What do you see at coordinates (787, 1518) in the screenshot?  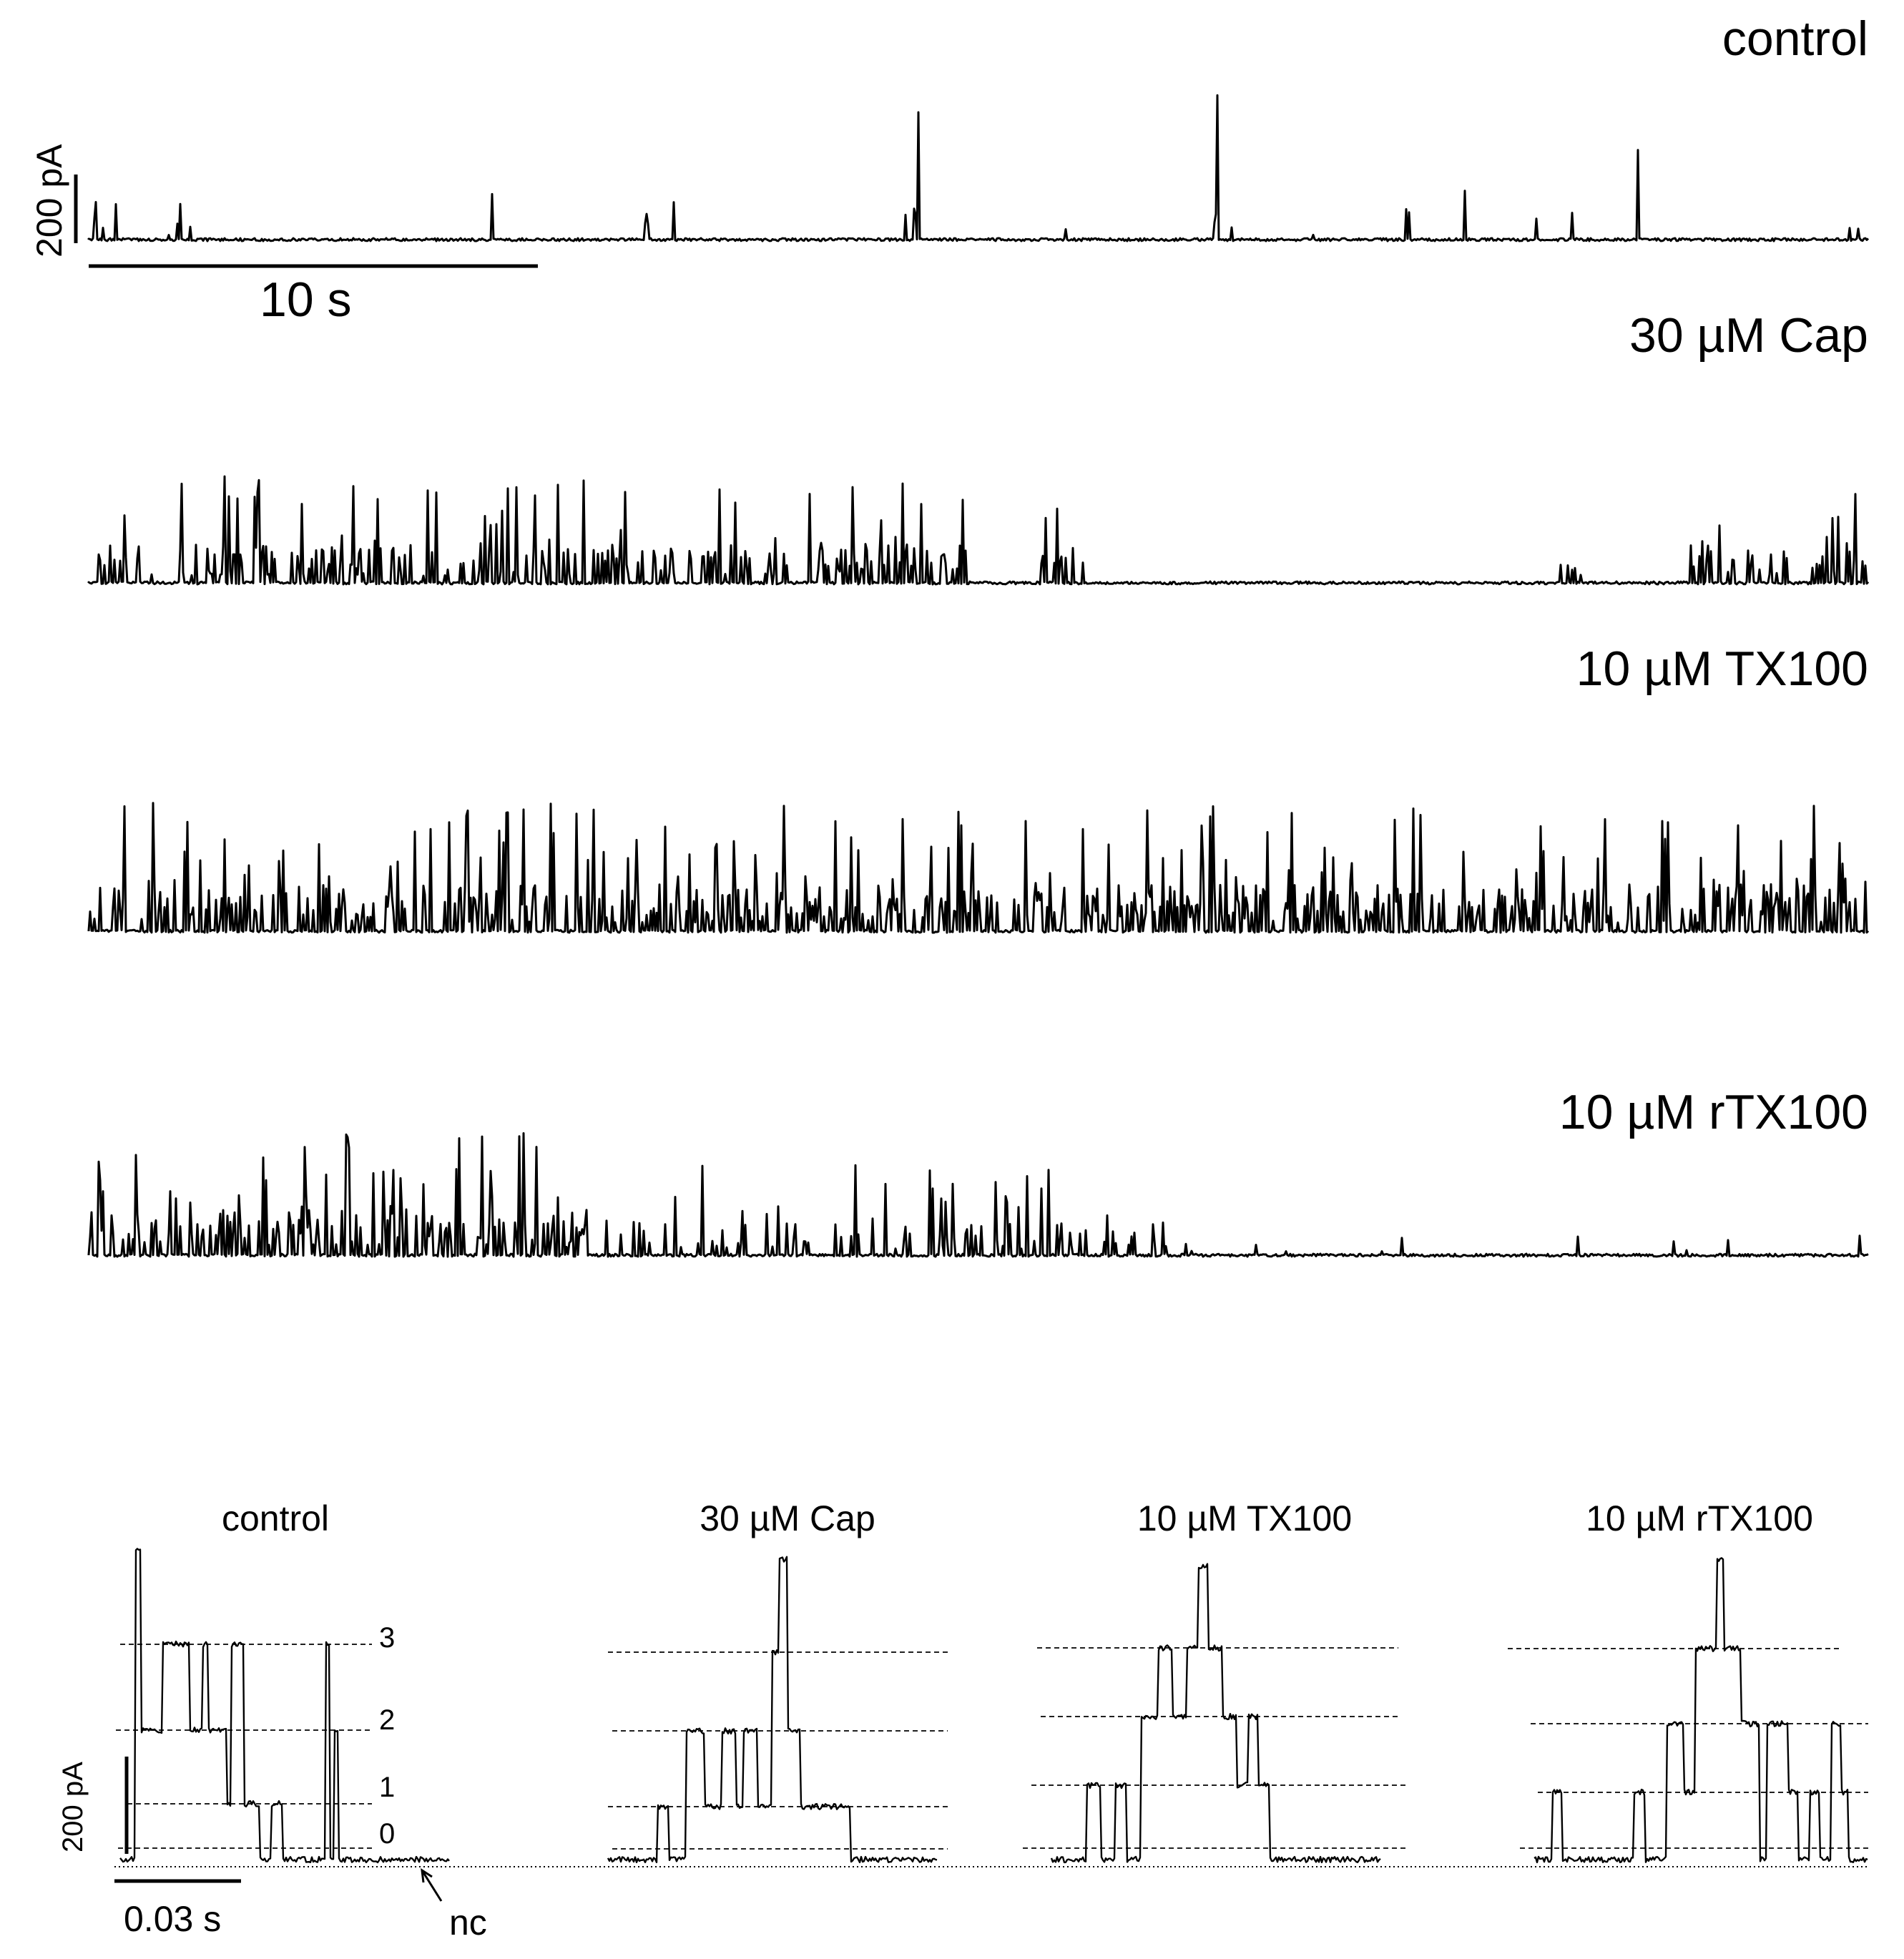 I see `short-trace-label-capsaicin: 30 µM Cap` at bounding box center [787, 1518].